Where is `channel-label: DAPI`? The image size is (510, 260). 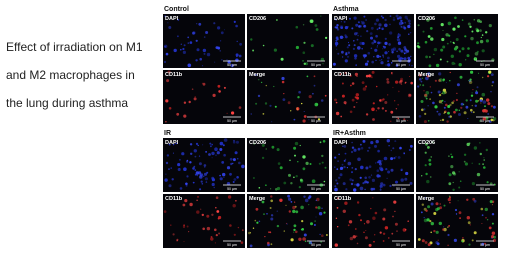
channel-label: DAPI is located at coordinates (172, 19).